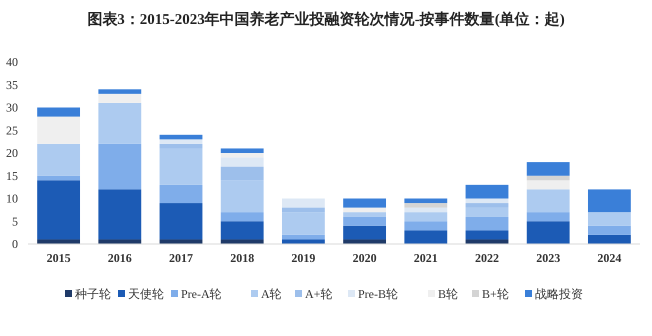  What do you see at coordinates (426, 258) in the screenshot?
I see `x-tick-label: 2021` at bounding box center [426, 258].